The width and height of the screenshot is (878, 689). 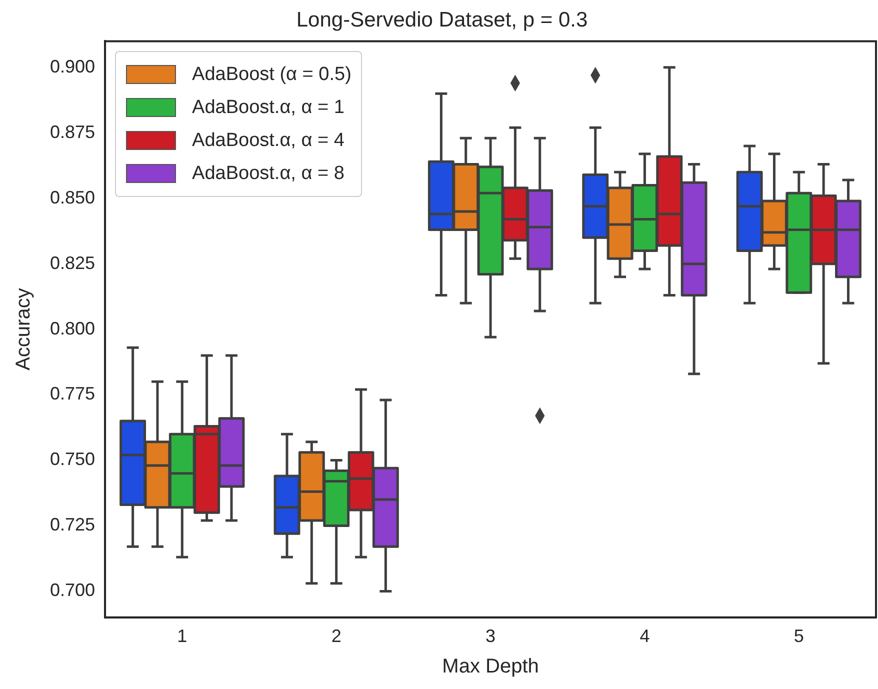 What do you see at coordinates (490, 667) in the screenshot?
I see `x-axis-title: Max Depth` at bounding box center [490, 667].